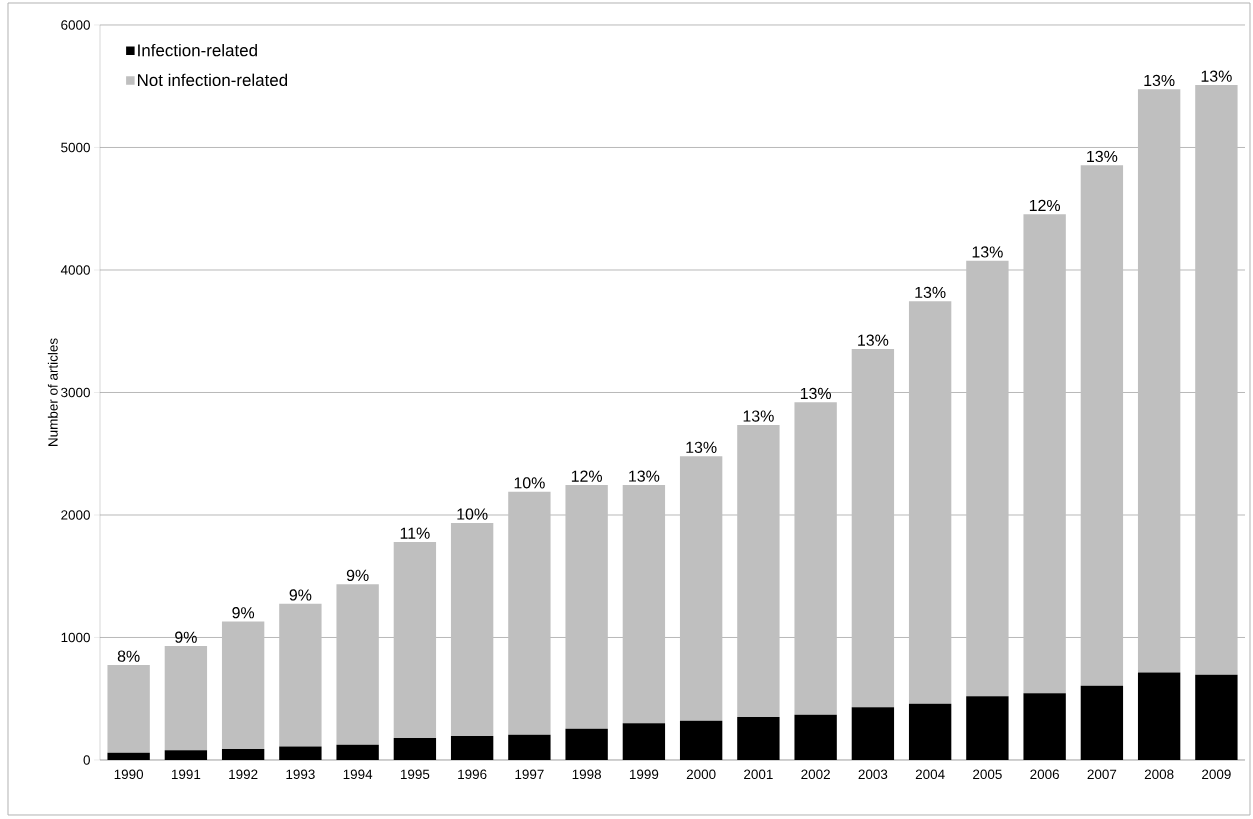 This screenshot has width=1253, height=819. Describe the element at coordinates (415, 533) in the screenshot. I see `annotation: 11%` at that location.